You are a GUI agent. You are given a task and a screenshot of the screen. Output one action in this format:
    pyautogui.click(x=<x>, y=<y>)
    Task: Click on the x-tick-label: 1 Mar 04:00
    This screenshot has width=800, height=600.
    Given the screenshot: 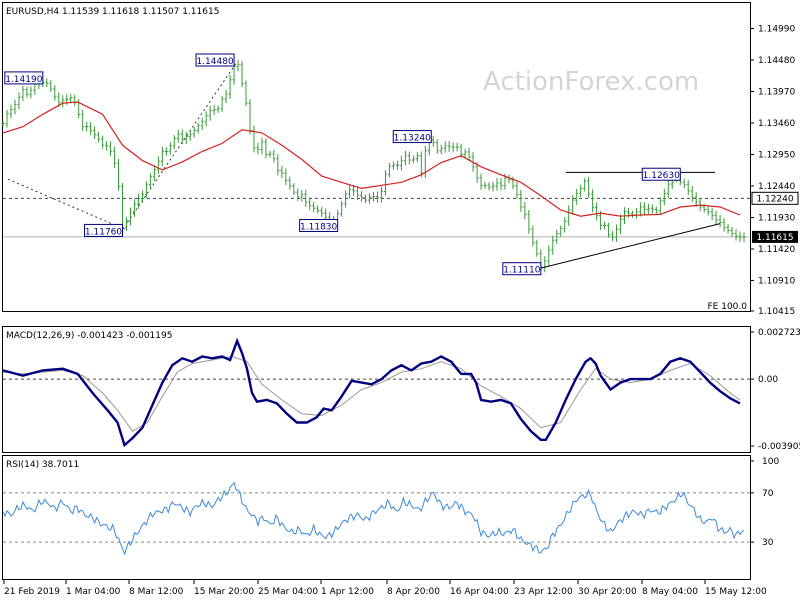 What is the action you would take?
    pyautogui.click(x=93, y=592)
    